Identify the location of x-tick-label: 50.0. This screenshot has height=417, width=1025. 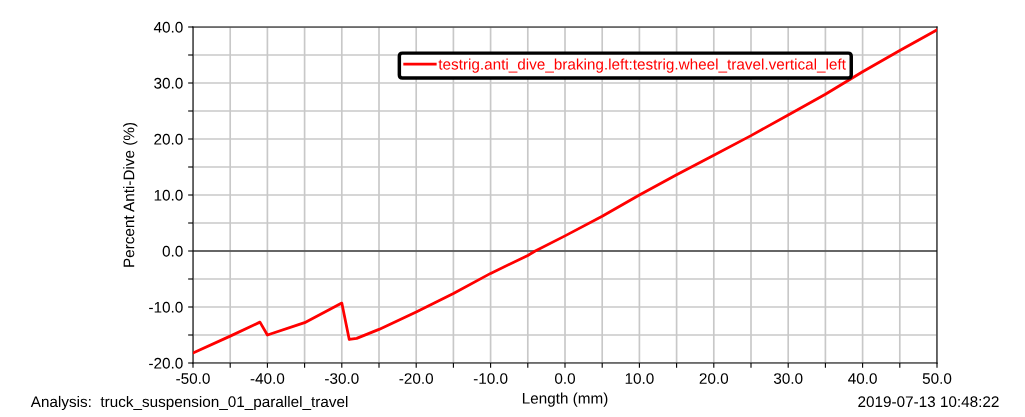
(937, 378).